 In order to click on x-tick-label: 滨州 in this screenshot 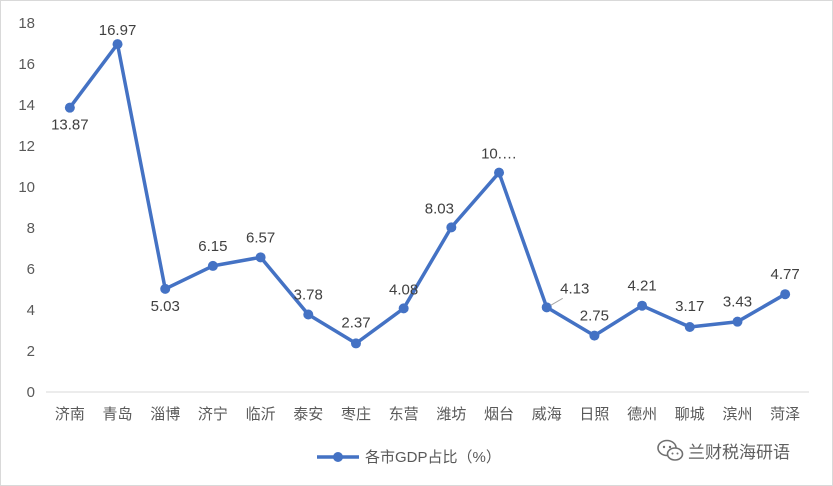, I will do `click(737, 414)`.